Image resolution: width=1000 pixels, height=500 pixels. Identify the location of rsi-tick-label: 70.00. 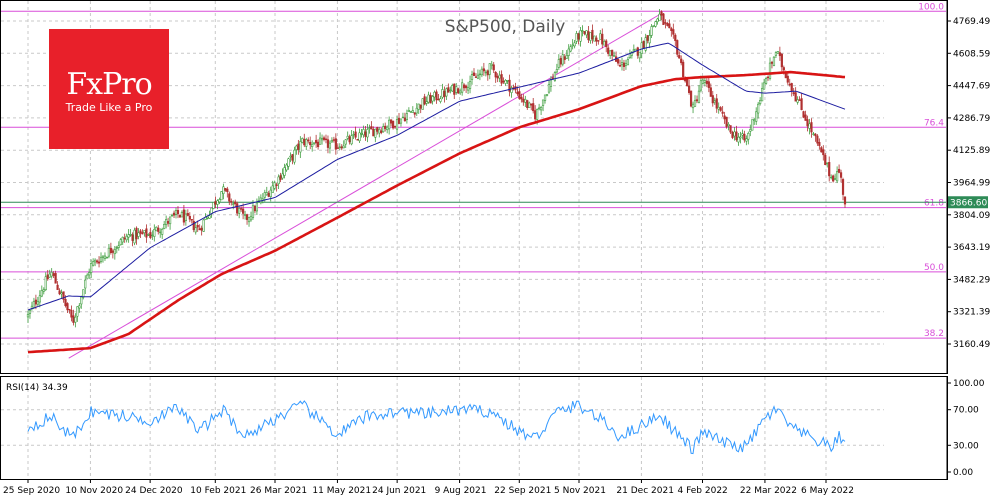
(966, 411).